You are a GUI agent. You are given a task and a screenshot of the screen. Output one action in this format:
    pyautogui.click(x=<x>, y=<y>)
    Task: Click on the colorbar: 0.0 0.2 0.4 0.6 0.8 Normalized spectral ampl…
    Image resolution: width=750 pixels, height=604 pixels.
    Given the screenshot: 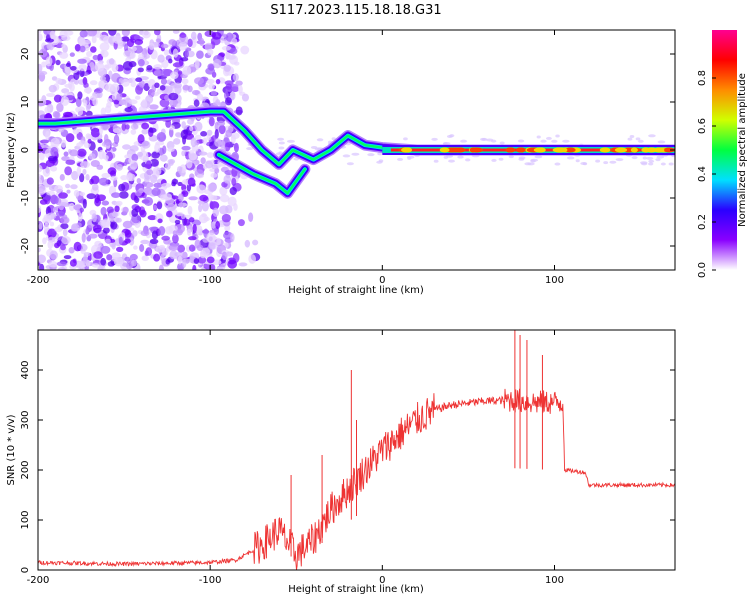 What is the action you would take?
    pyautogui.click(x=722, y=154)
    